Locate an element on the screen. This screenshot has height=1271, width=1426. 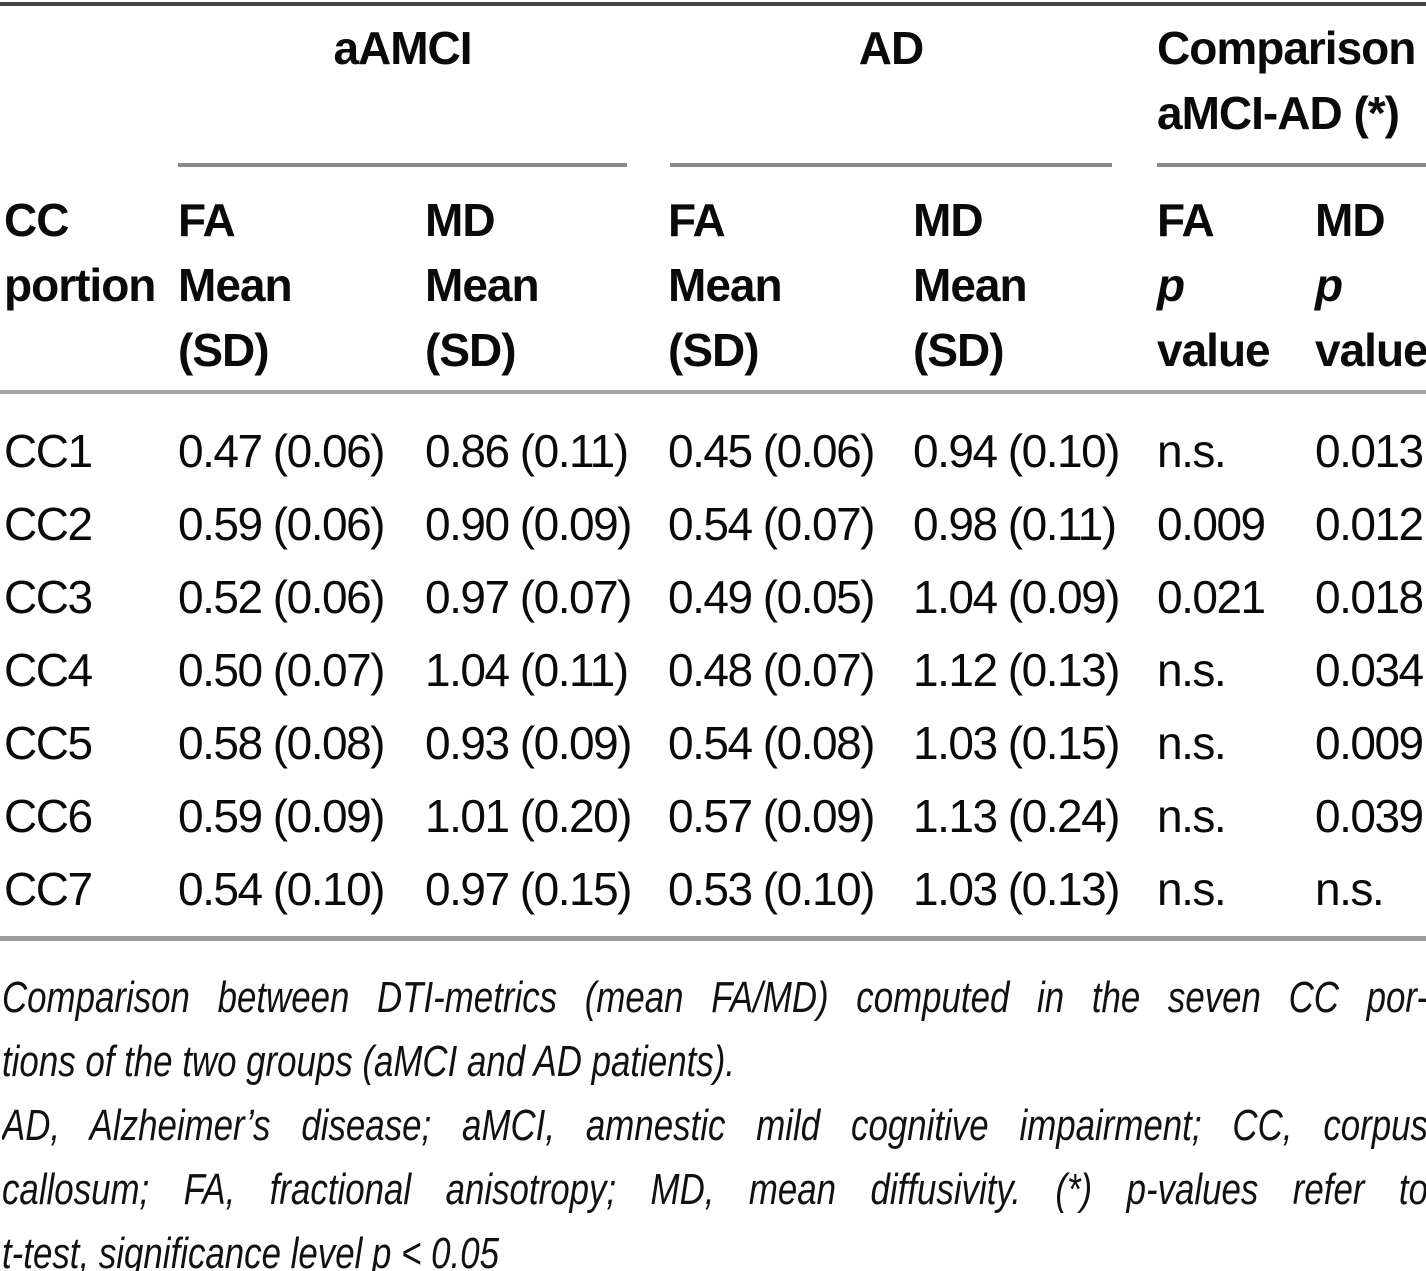
table-cell: 1.03 (0.13) is located at coordinates (1016, 888).